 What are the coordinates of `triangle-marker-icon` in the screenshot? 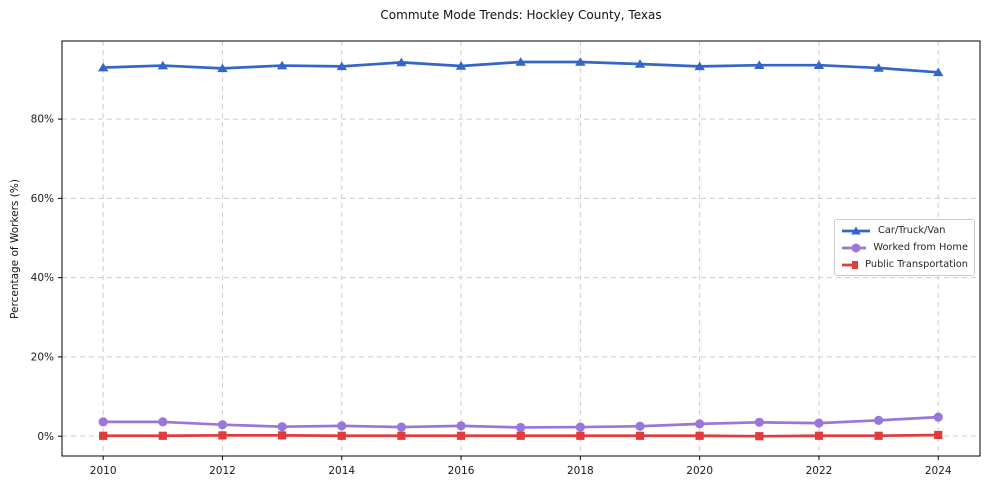 It's located at (856, 230).